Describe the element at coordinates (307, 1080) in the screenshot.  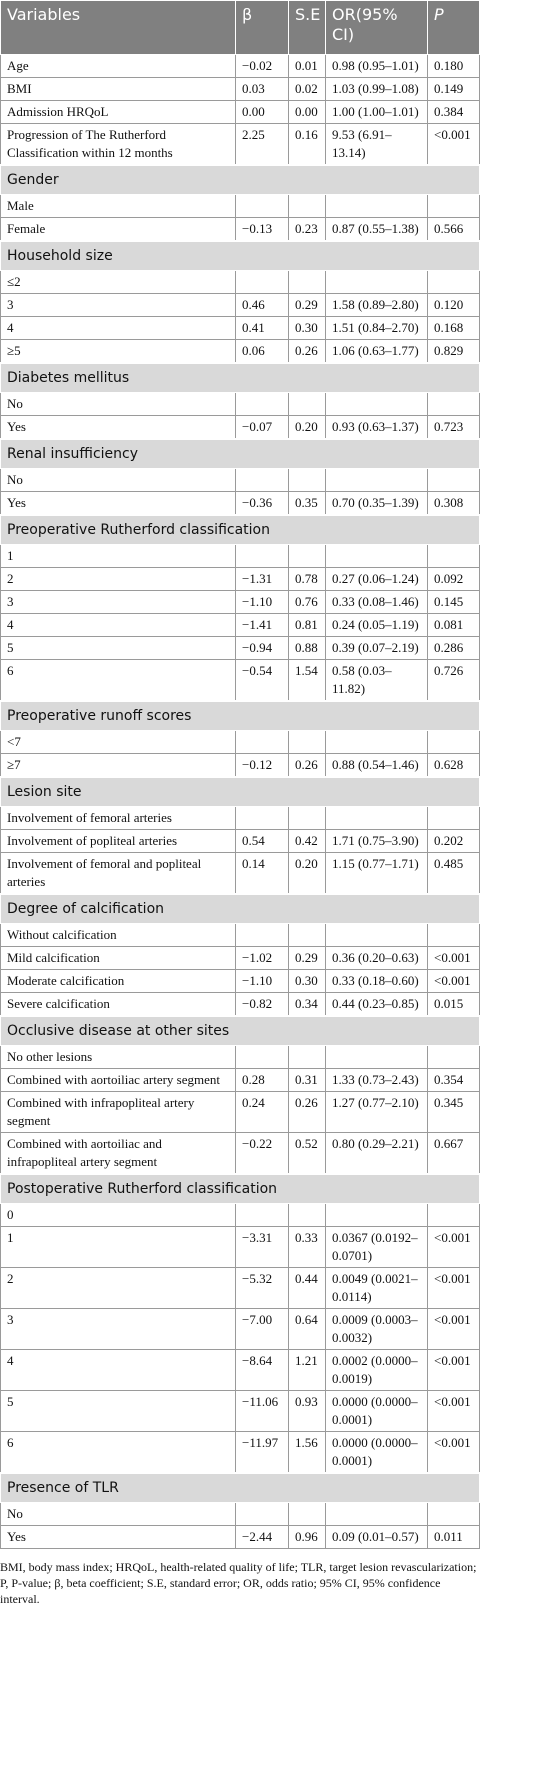
I see `value-cell: 0.31` at that location.